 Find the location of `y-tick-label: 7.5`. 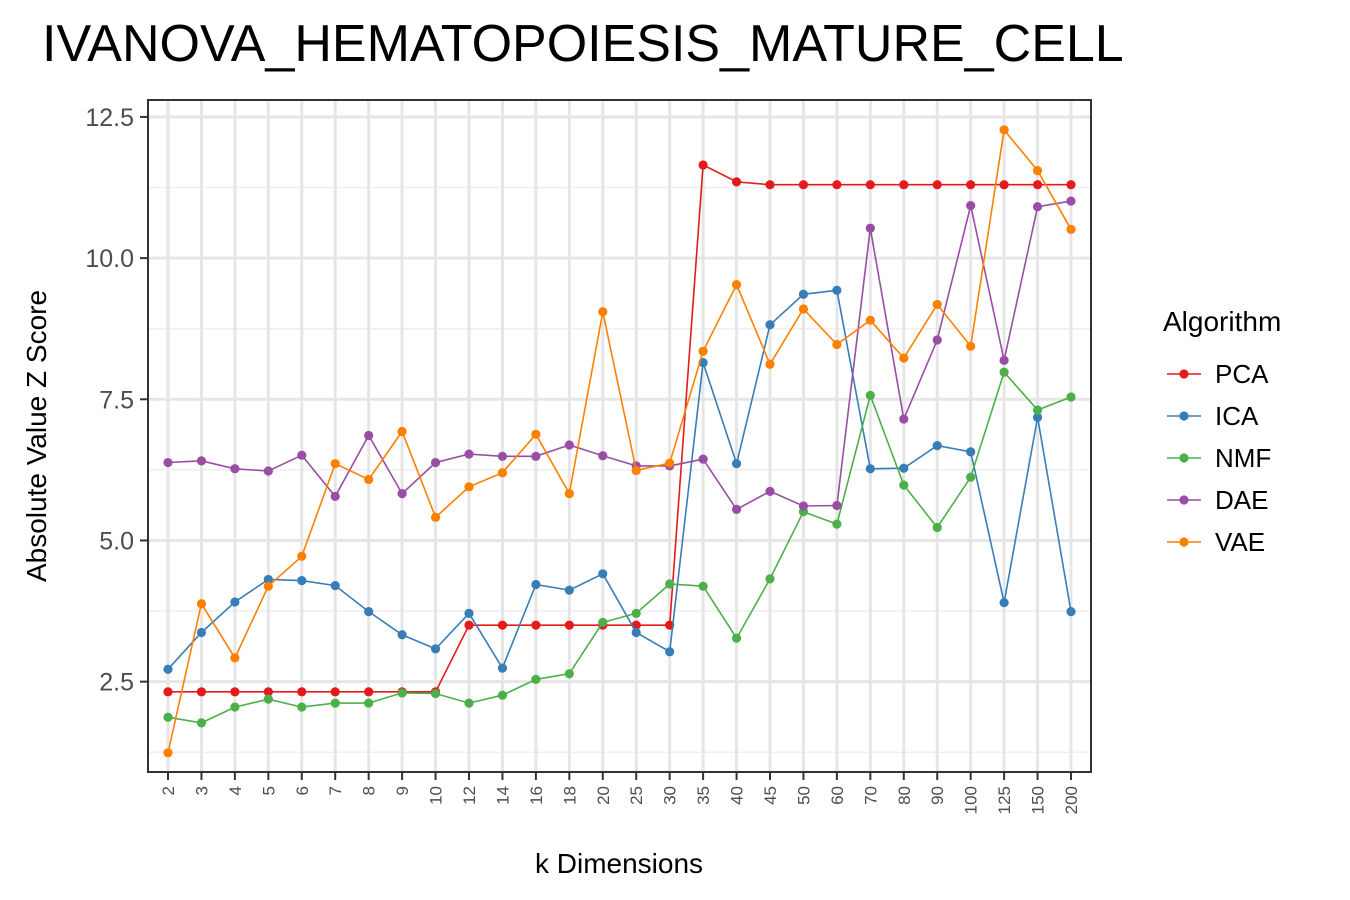

y-tick-label: 7.5 is located at coordinates (116, 400).